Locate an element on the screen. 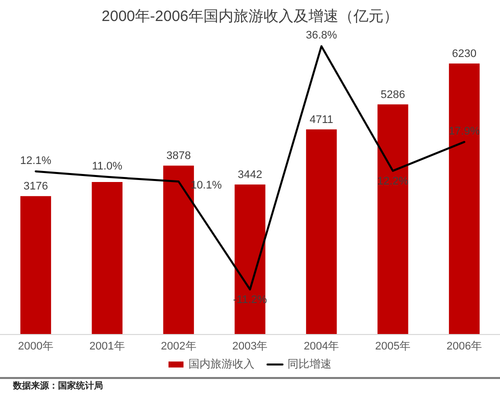 The width and height of the screenshot is (500, 406). data-label: 3176 is located at coordinates (35, 186).